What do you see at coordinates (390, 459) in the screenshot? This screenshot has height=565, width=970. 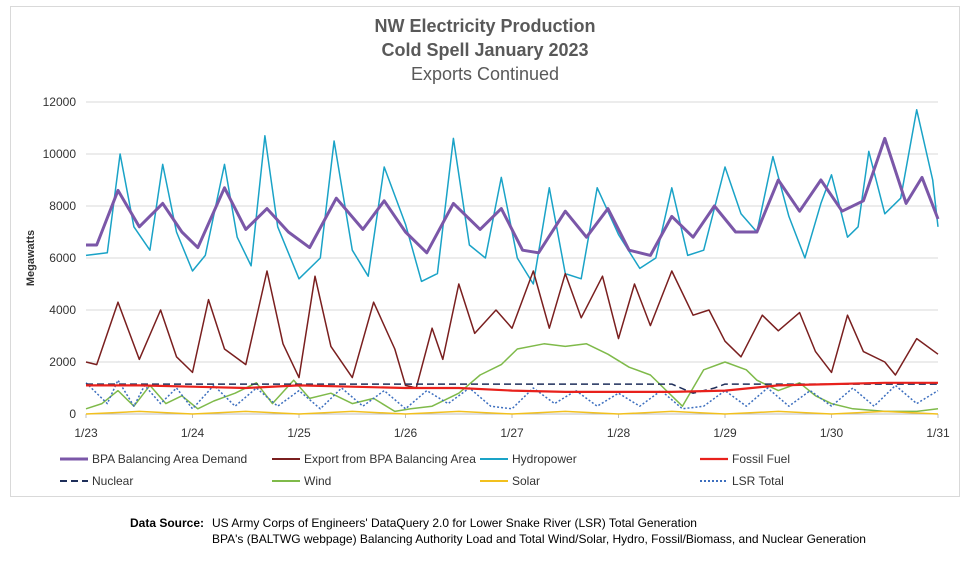 I see `legend-label: Export from BPA Balancing Area` at bounding box center [390, 459].